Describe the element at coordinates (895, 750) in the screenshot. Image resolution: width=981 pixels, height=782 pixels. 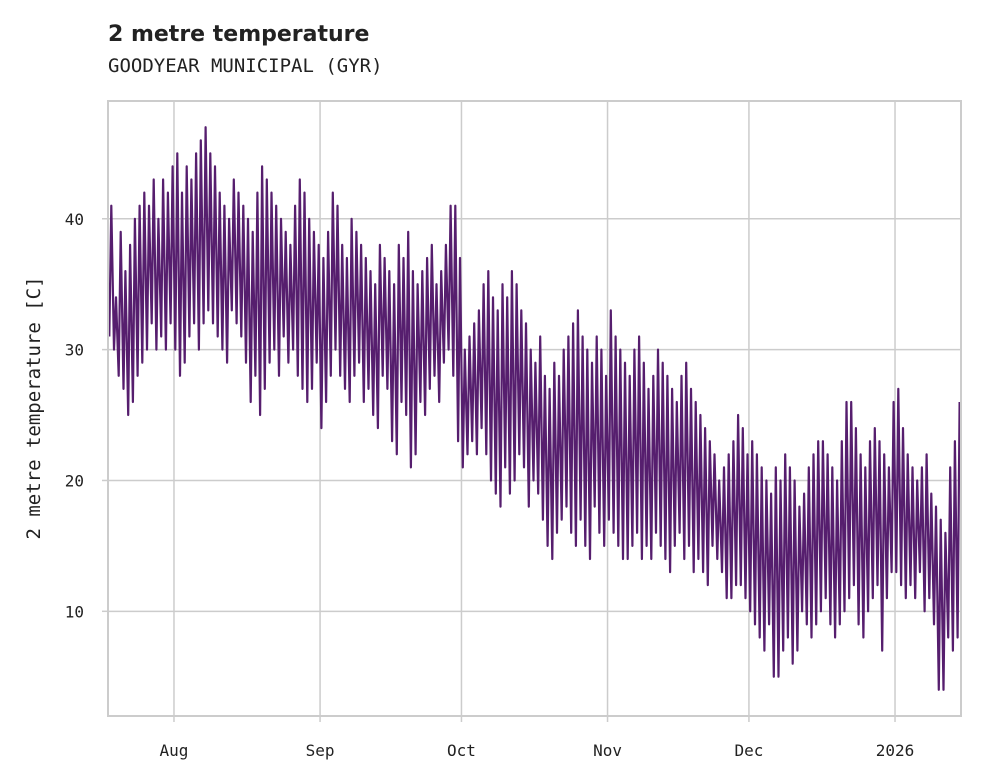
I see `x-tick-label: 2026` at that location.